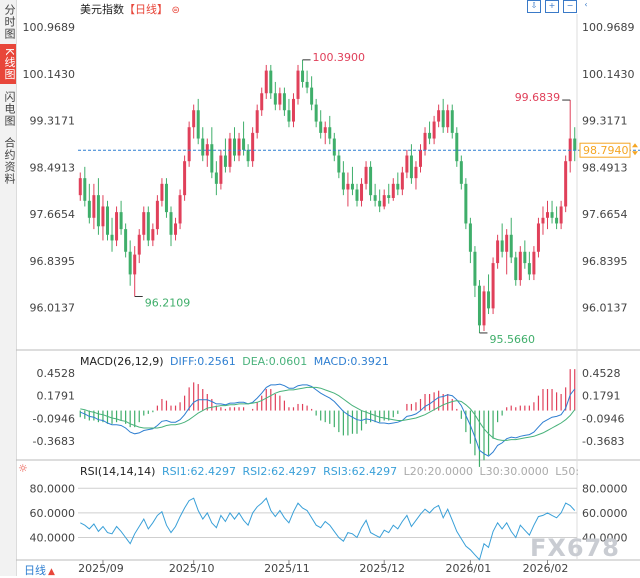 The height and width of the screenshot is (578, 640). Describe the element at coordinates (438, 471) in the screenshot. I see `l20-label: L20:20.0000` at that location.